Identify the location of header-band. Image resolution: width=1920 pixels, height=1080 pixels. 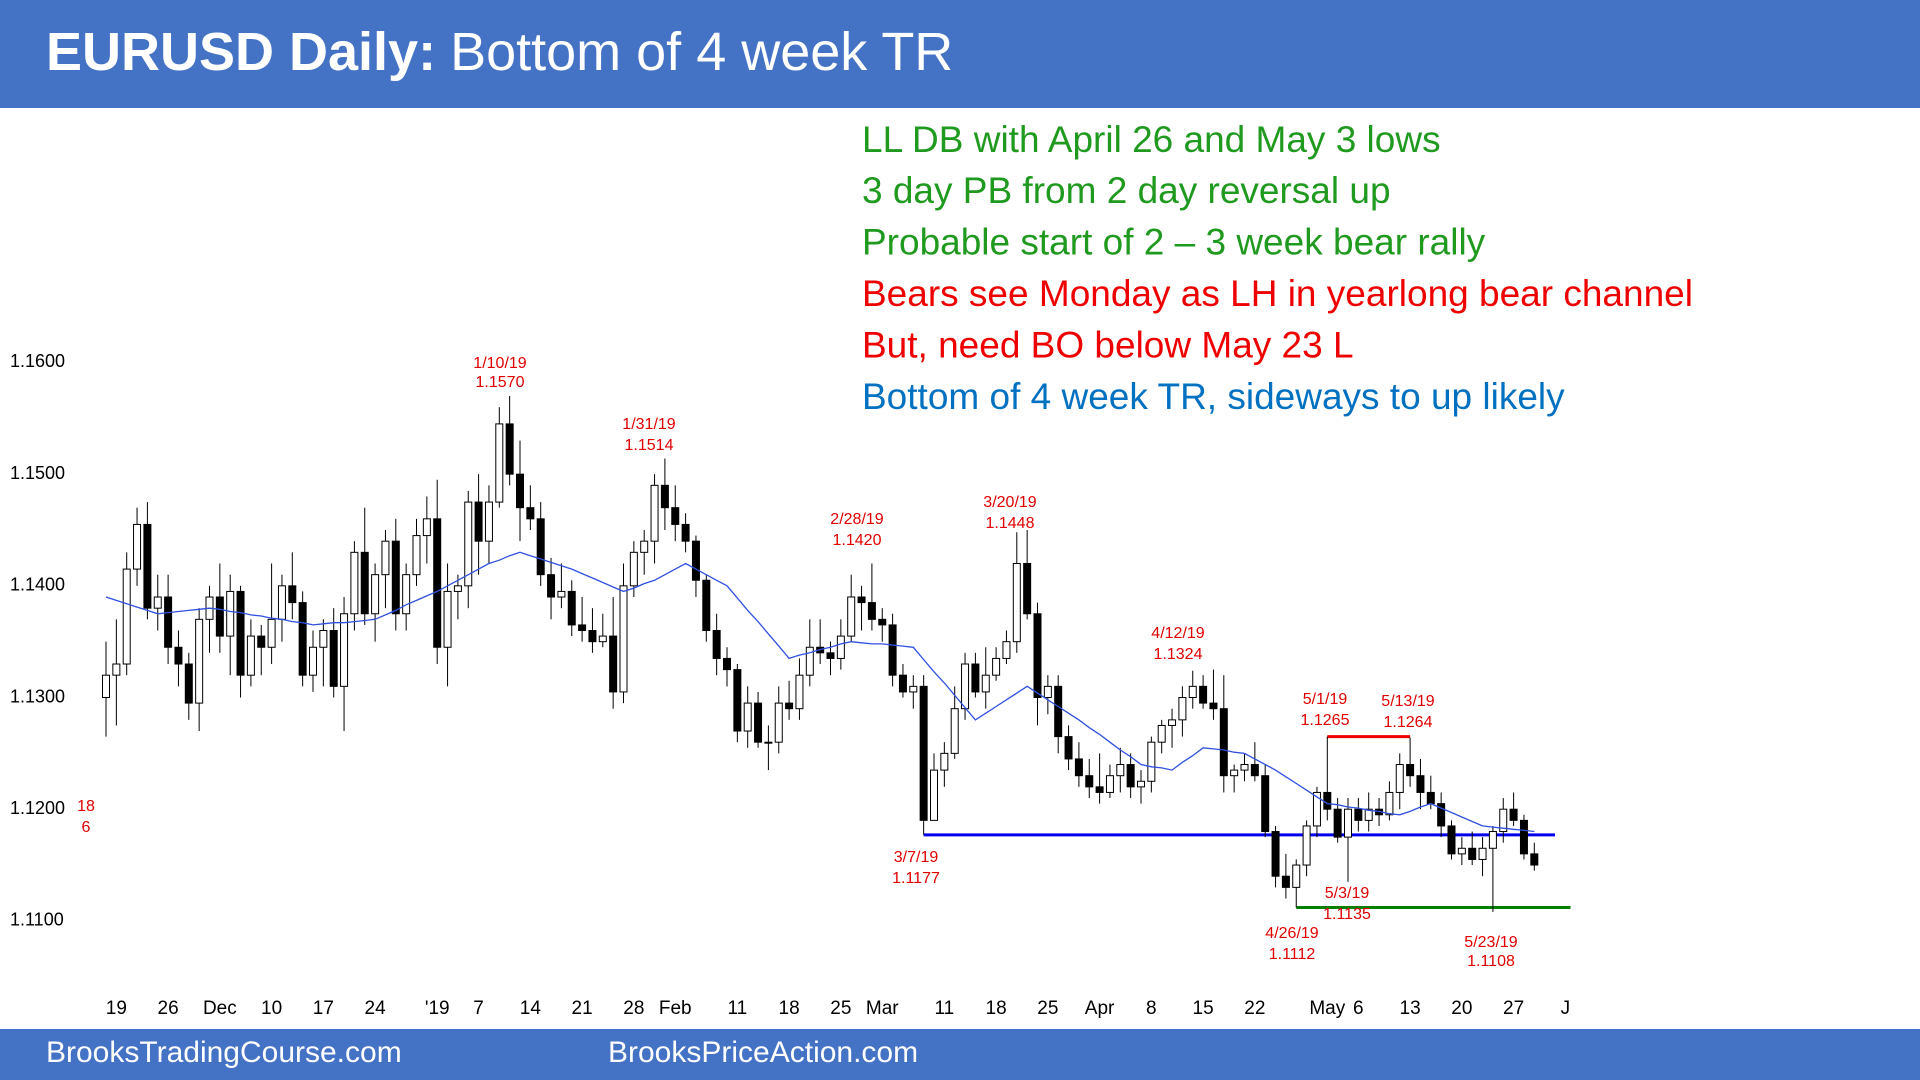
(960, 54).